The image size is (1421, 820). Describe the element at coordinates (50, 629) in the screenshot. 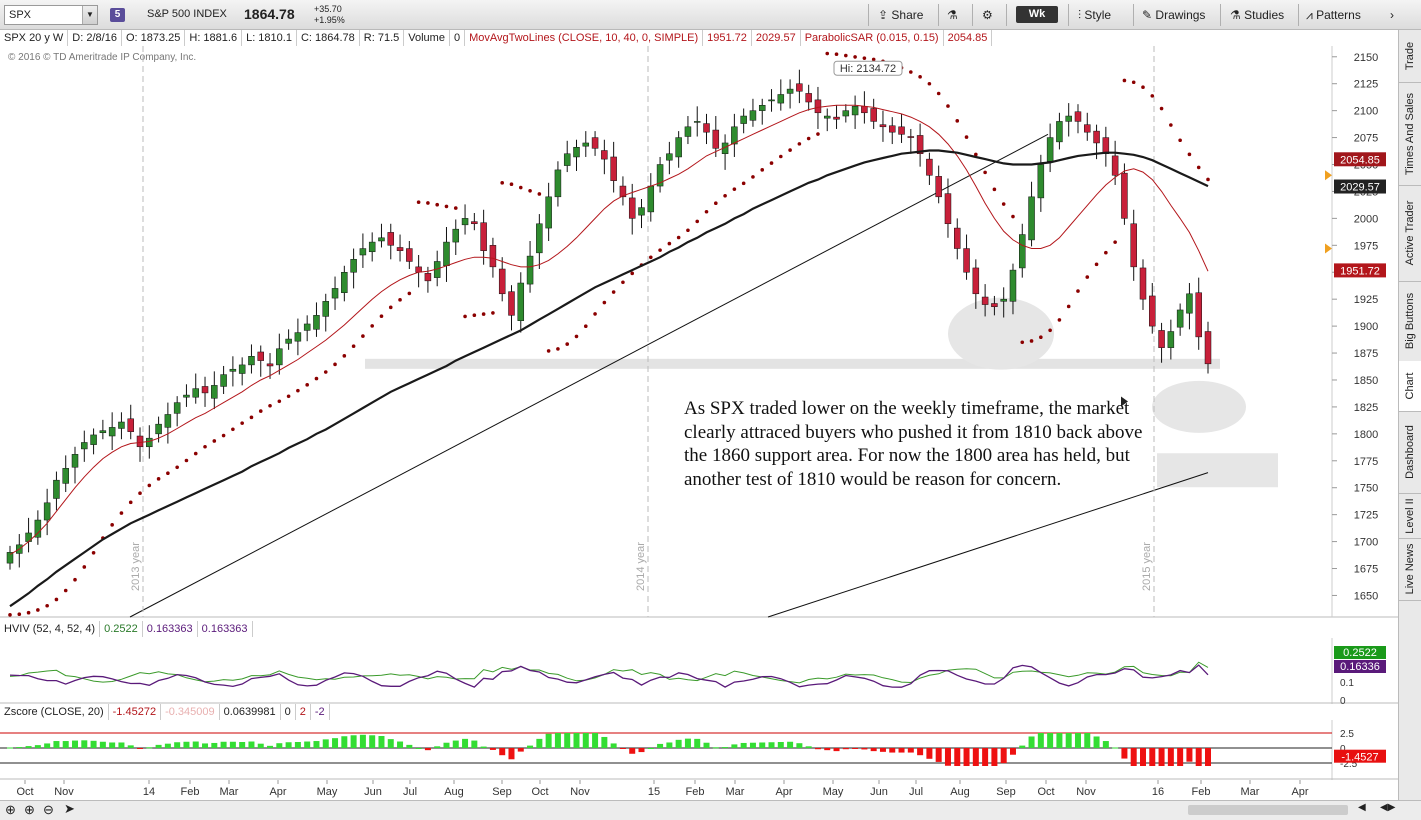

I see `hviv-label: HVIV (52, 4, 52, 4)` at that location.